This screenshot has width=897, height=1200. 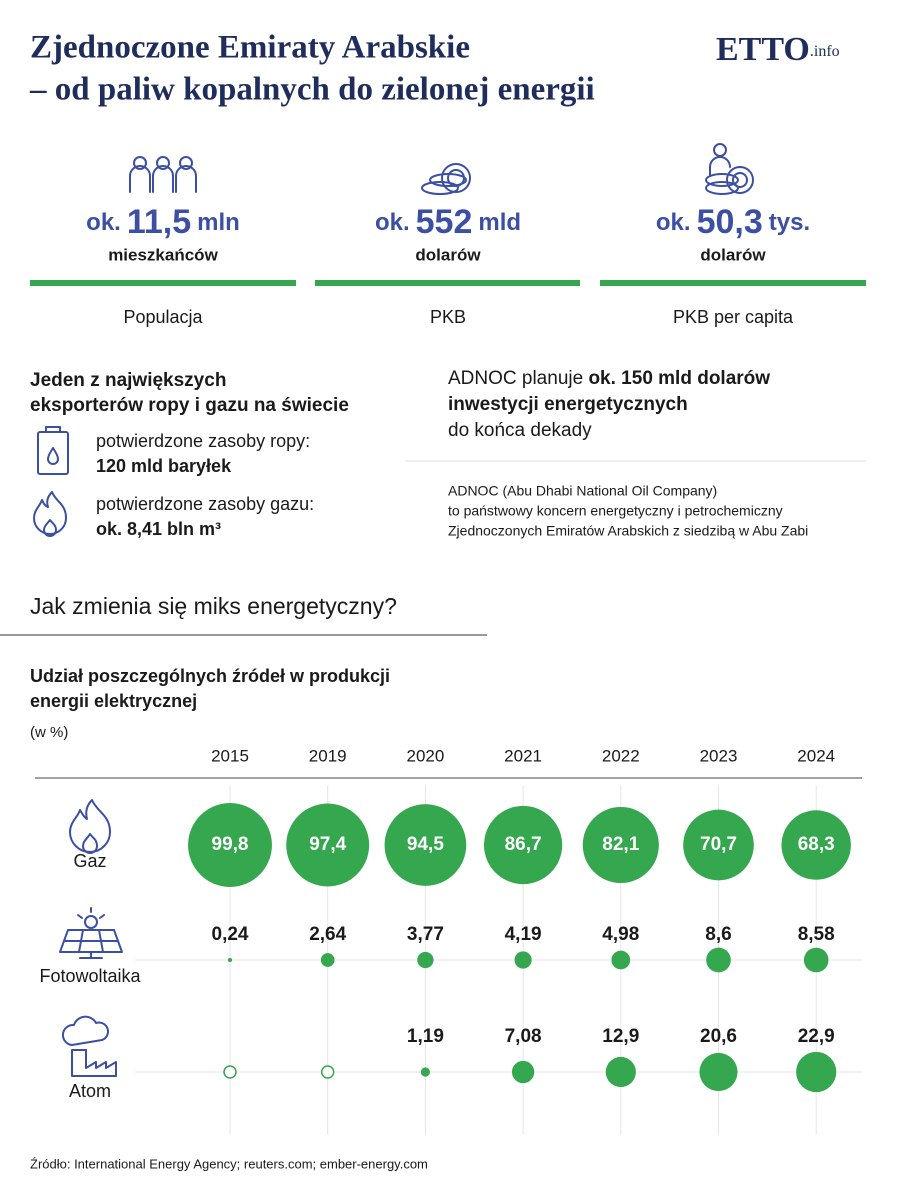 I want to click on stat-number: 11,5, so click(x=159, y=222).